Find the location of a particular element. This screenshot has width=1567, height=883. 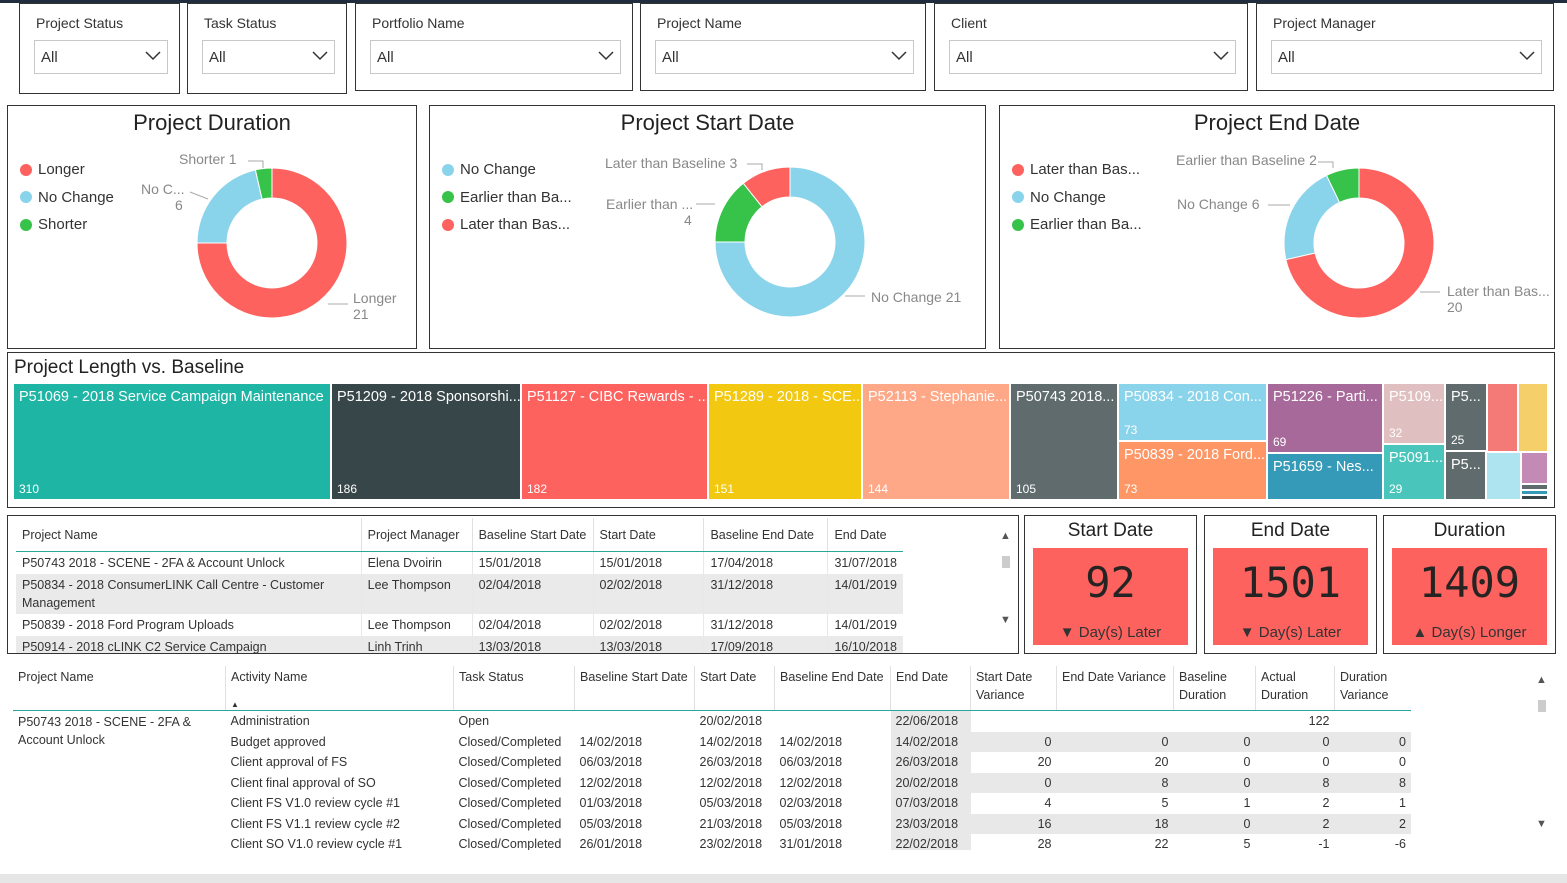

project-name-dropdown: All is located at coordinates (784, 57).